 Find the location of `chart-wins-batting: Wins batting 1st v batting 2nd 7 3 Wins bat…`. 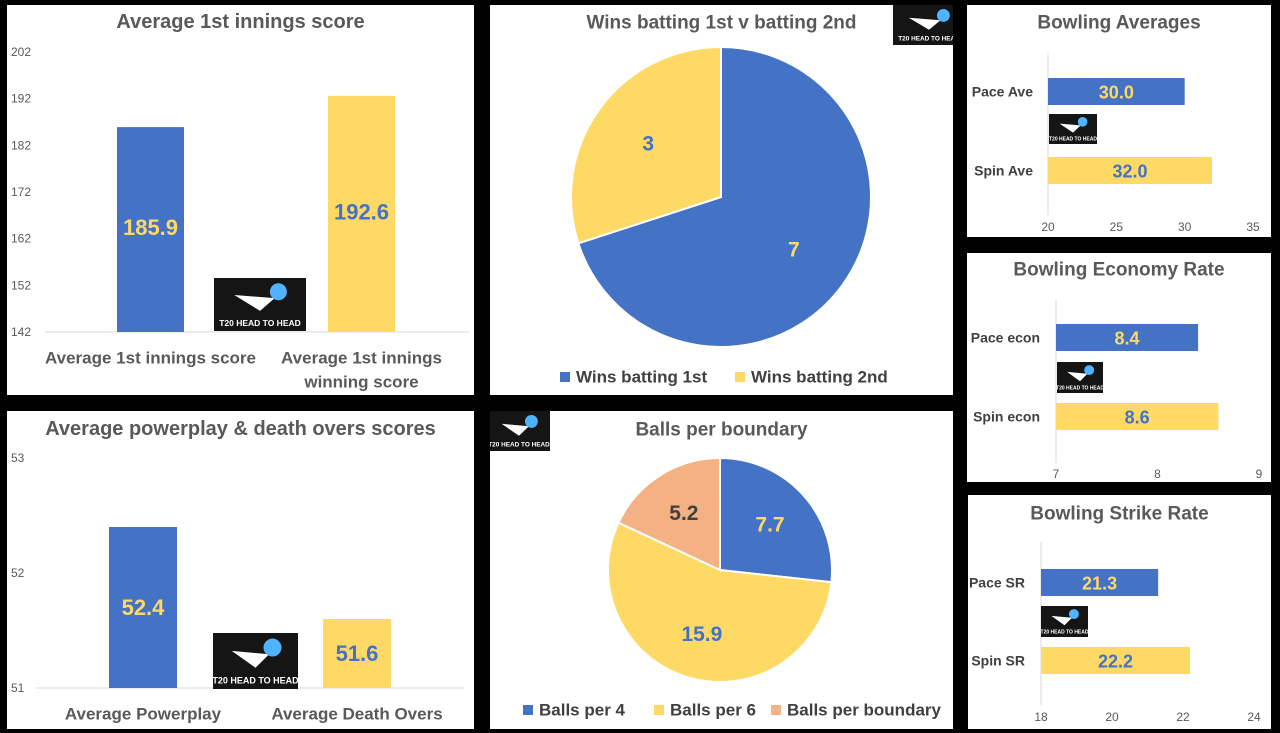

chart-wins-batting: Wins batting 1st v batting 2nd 7 3 Wins bat… is located at coordinates (724, 200).